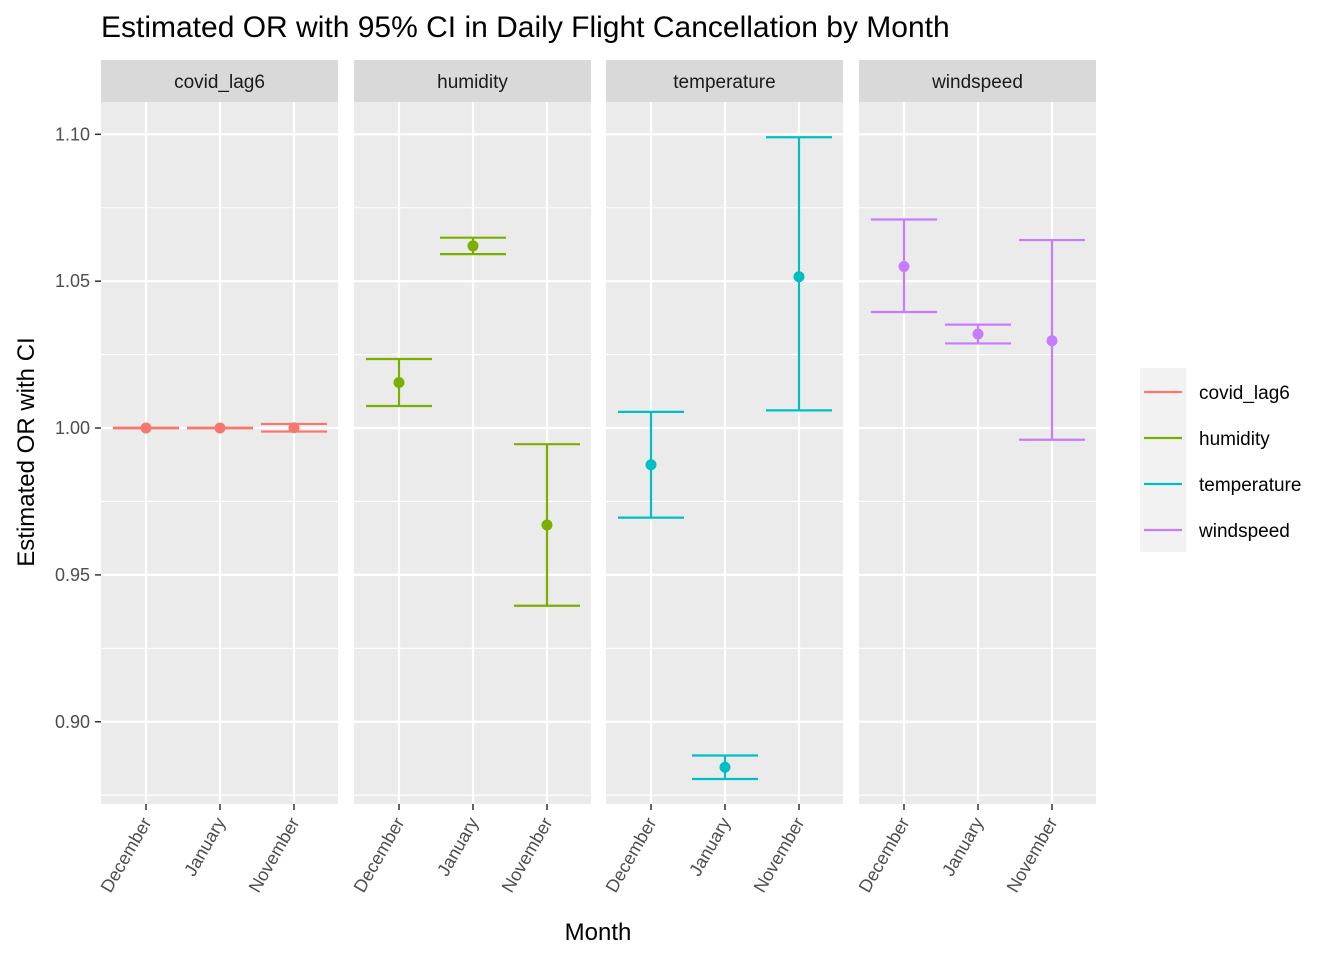  I want to click on errorbar-windspeed-december, so click(904, 266).